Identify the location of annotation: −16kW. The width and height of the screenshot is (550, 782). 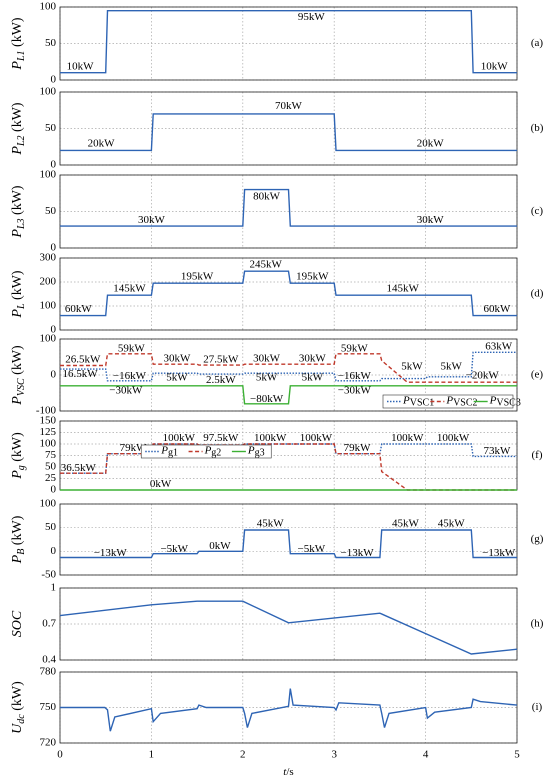
(355, 376).